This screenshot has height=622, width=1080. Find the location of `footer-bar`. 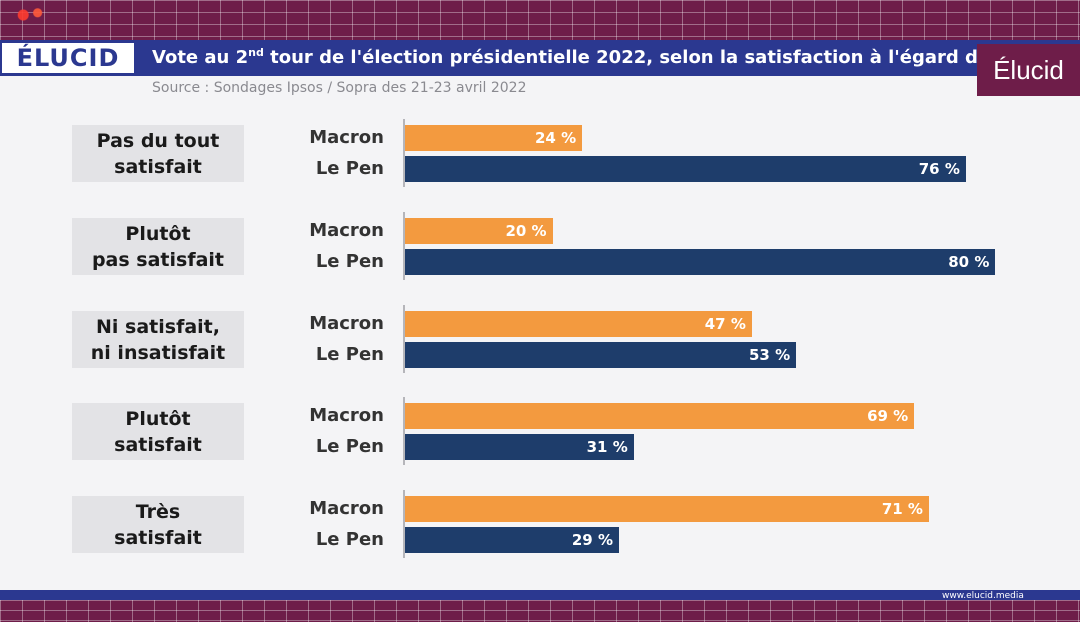

footer-bar is located at coordinates (540, 595).